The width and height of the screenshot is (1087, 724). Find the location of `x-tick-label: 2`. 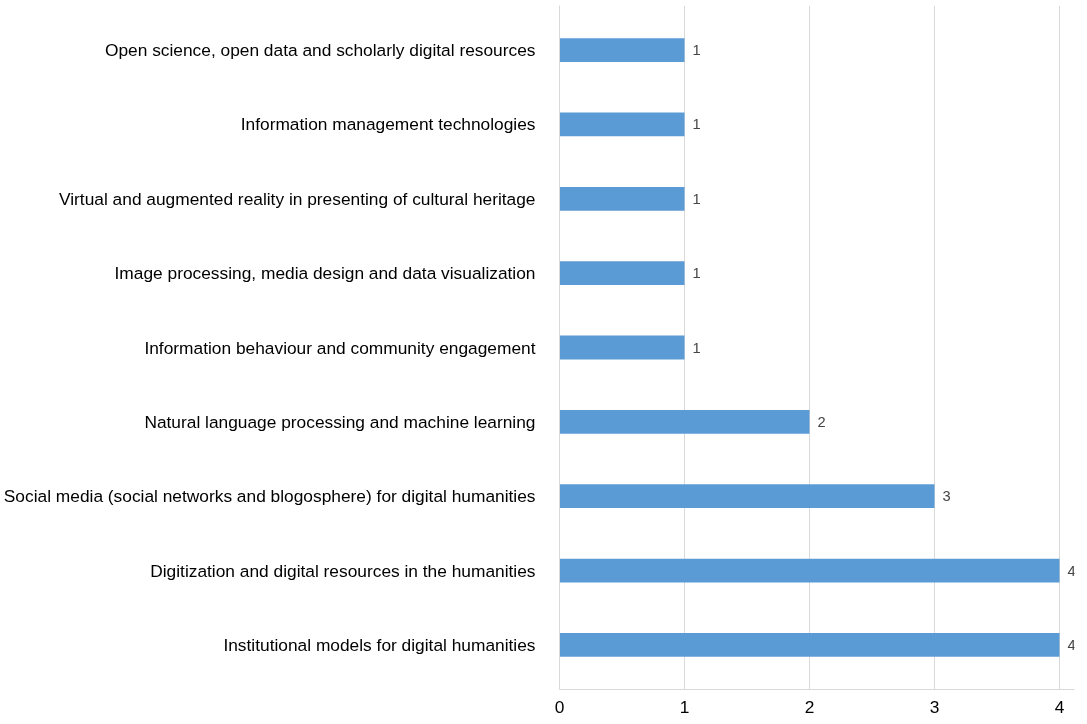

x-tick-label: 2 is located at coordinates (809, 706).